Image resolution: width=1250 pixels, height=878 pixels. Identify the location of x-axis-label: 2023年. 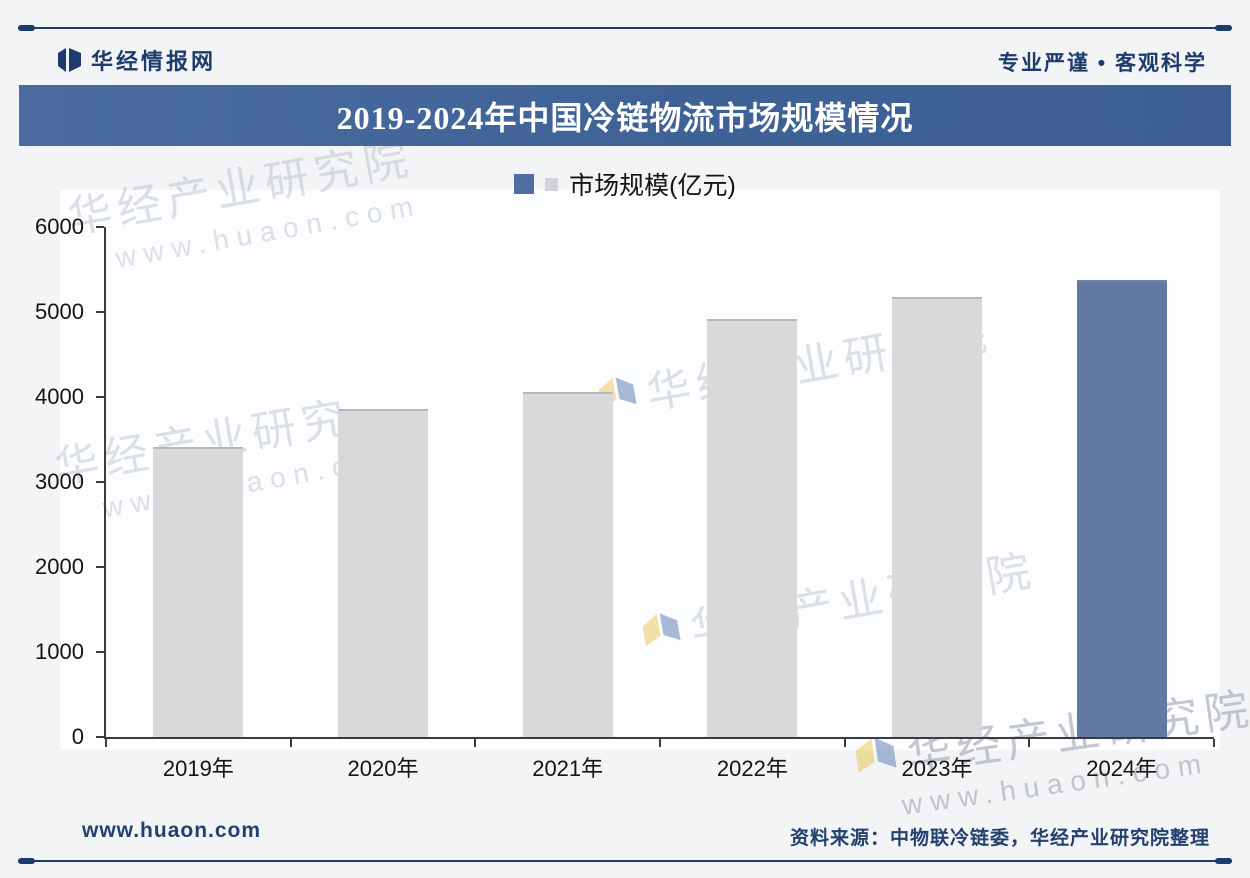
(937, 768).